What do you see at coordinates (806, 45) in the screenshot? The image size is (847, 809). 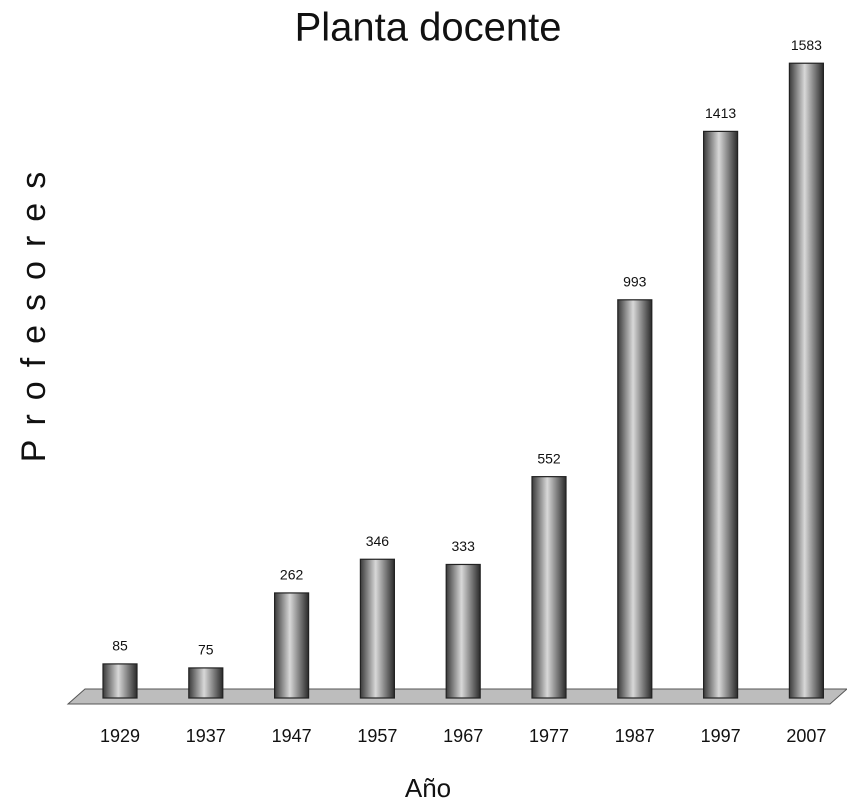 I see `value-label: 1583` at bounding box center [806, 45].